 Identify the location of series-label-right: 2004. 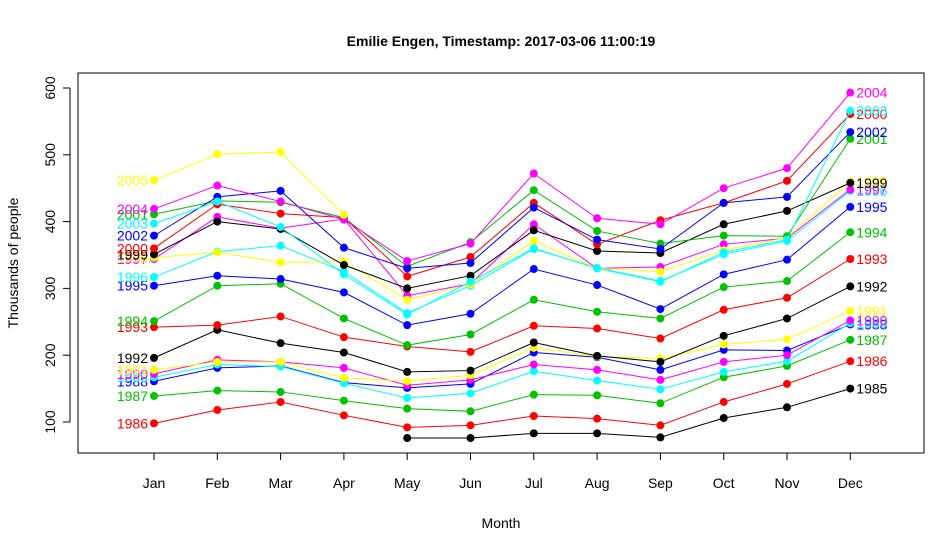
(871, 93).